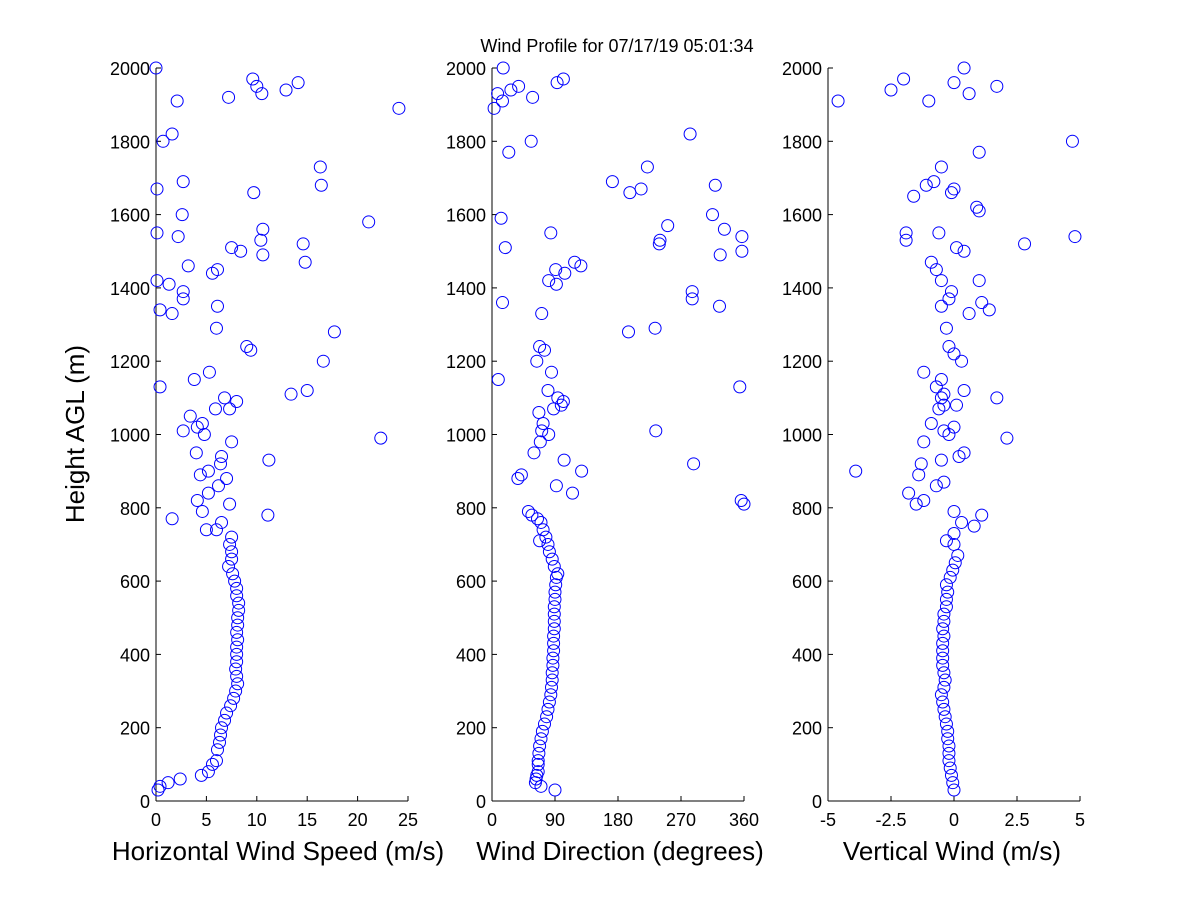  What do you see at coordinates (307, 820) in the screenshot?
I see `x-tick-label: 15` at bounding box center [307, 820].